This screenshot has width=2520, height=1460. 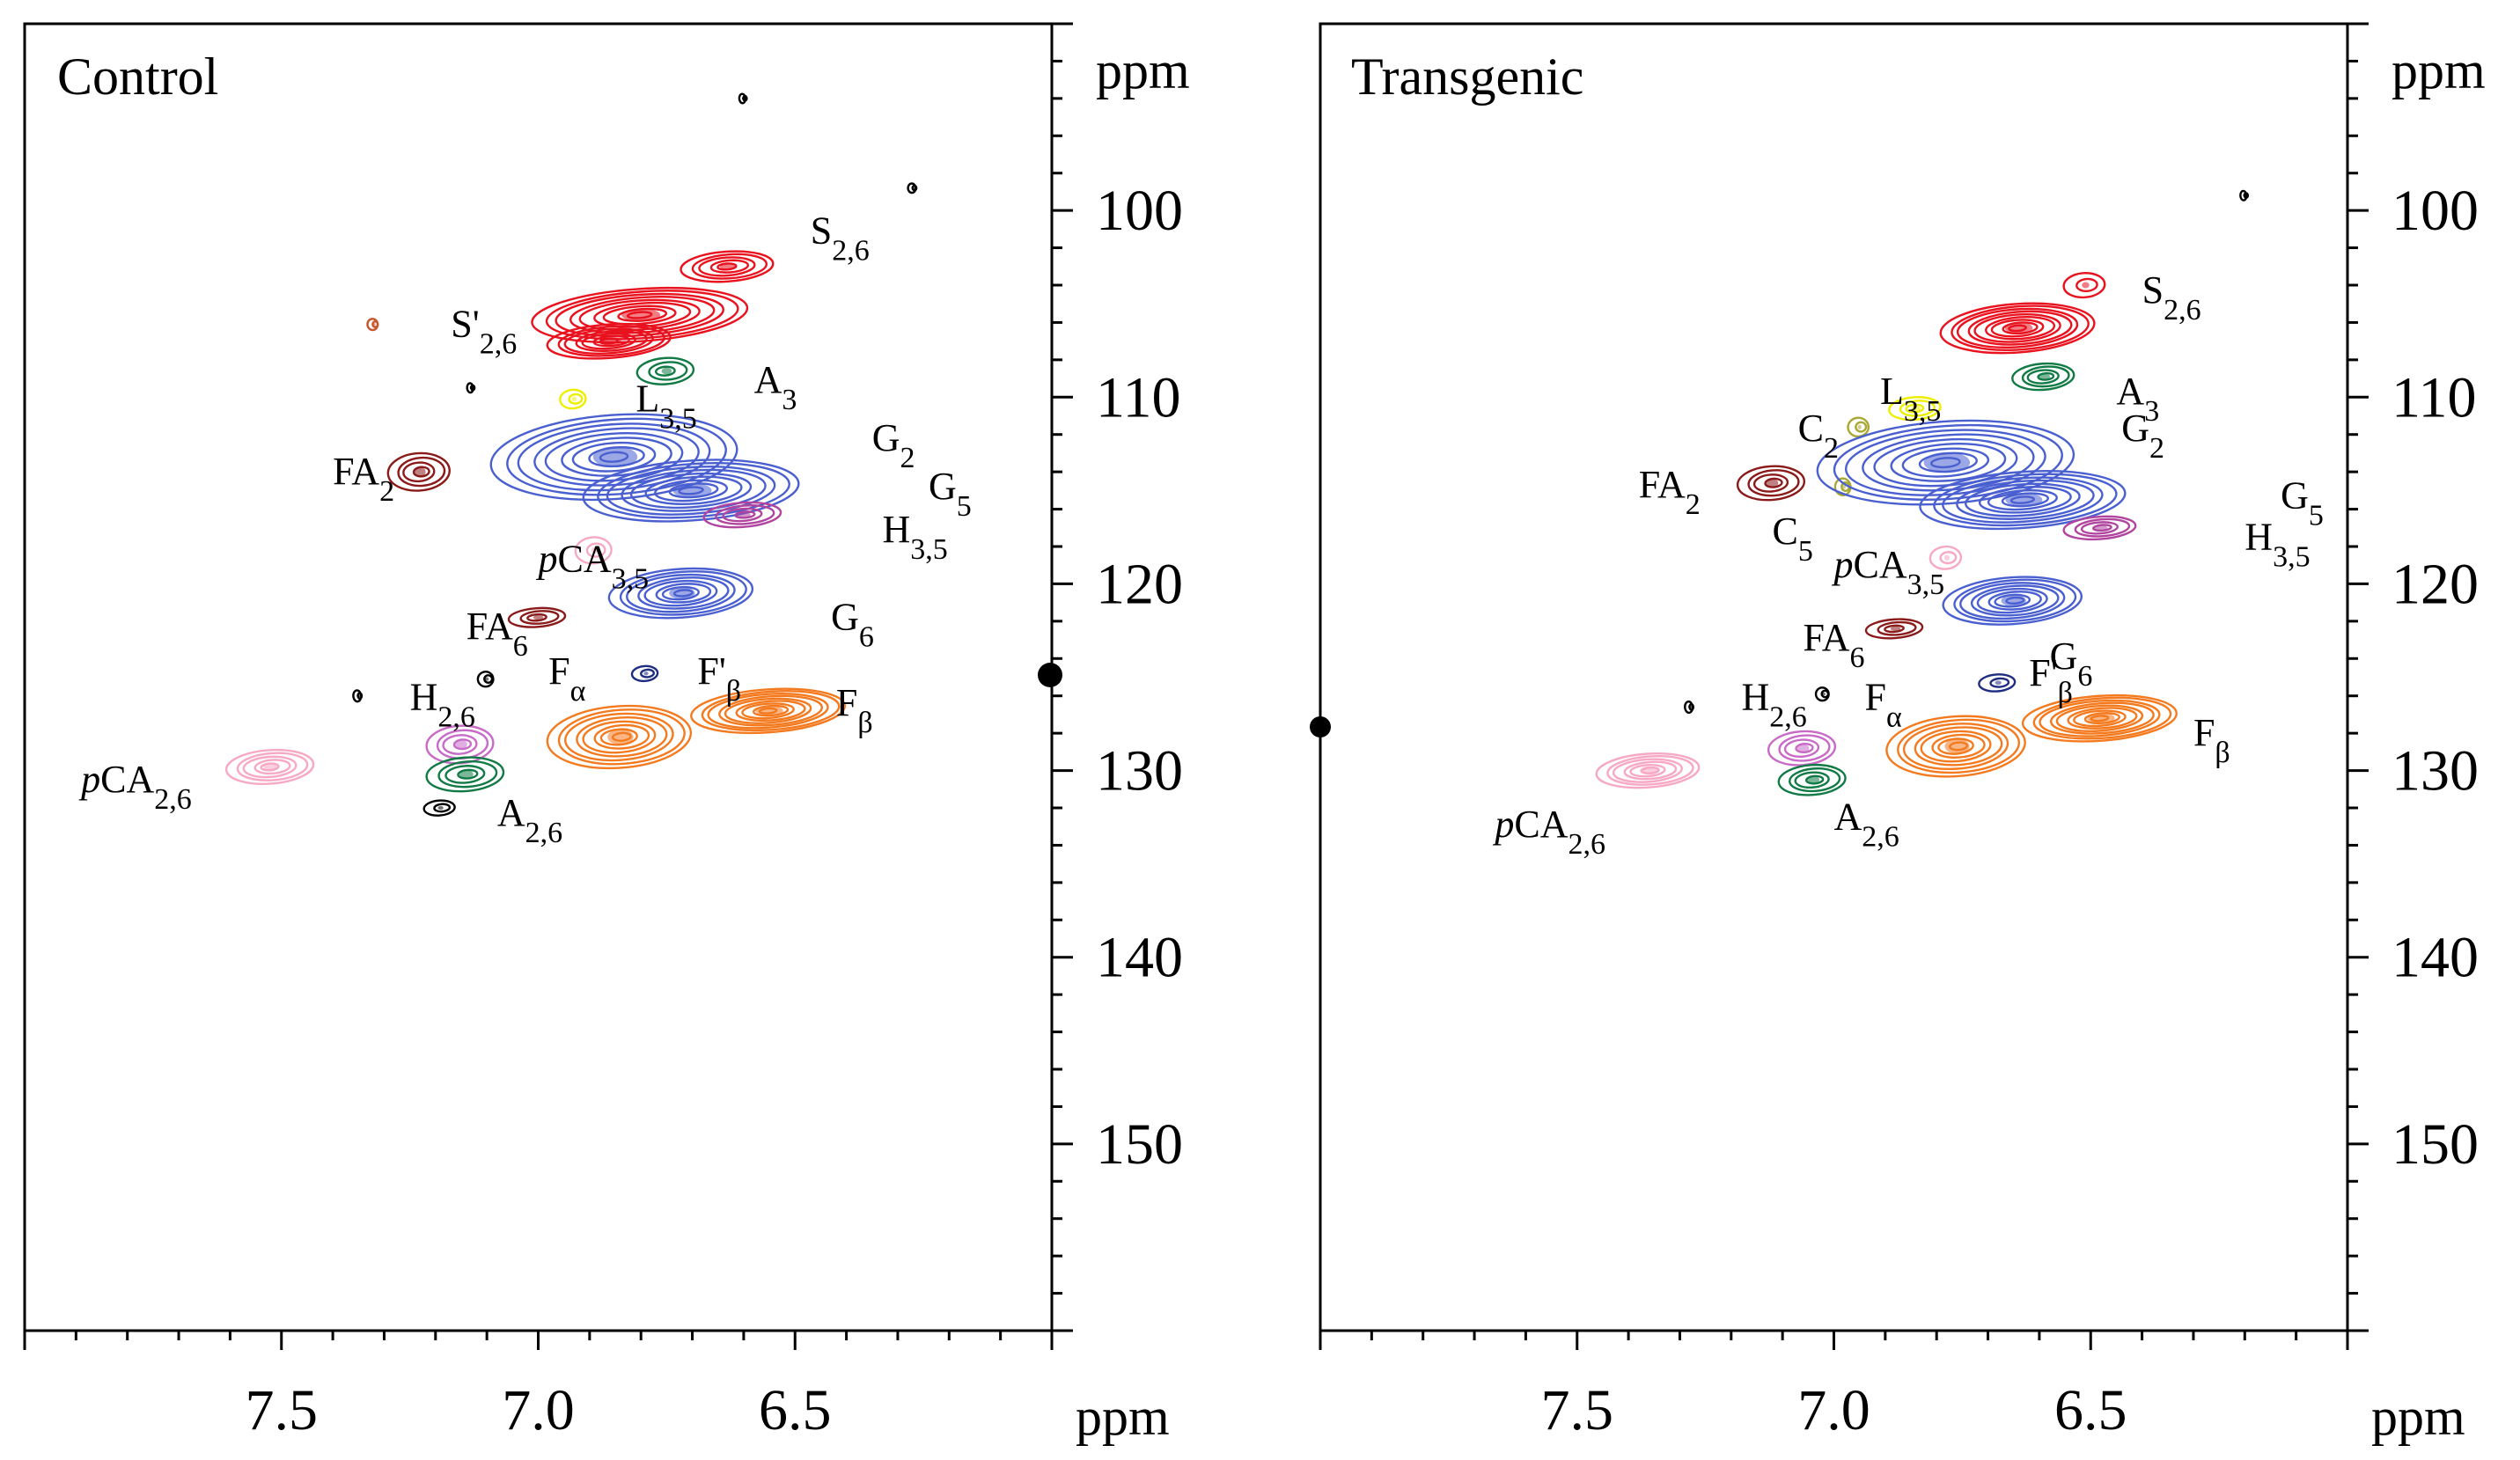 I want to click on y-tick-label: 150, so click(x=2435, y=1144).